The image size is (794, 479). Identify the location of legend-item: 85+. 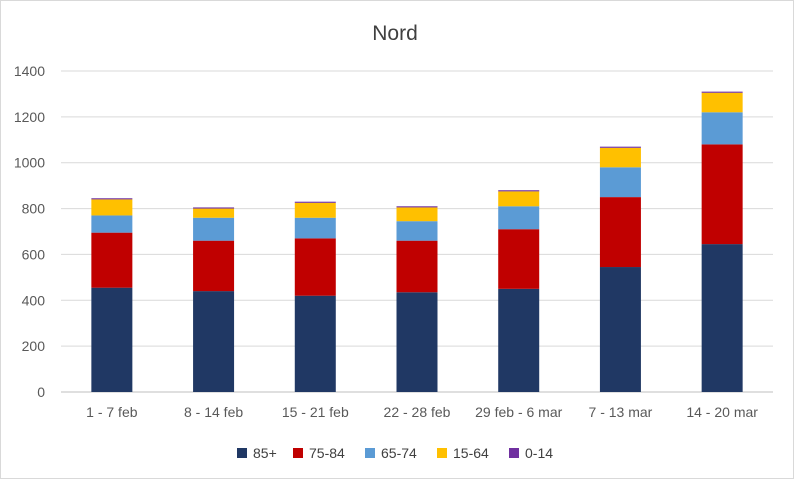
(257, 453).